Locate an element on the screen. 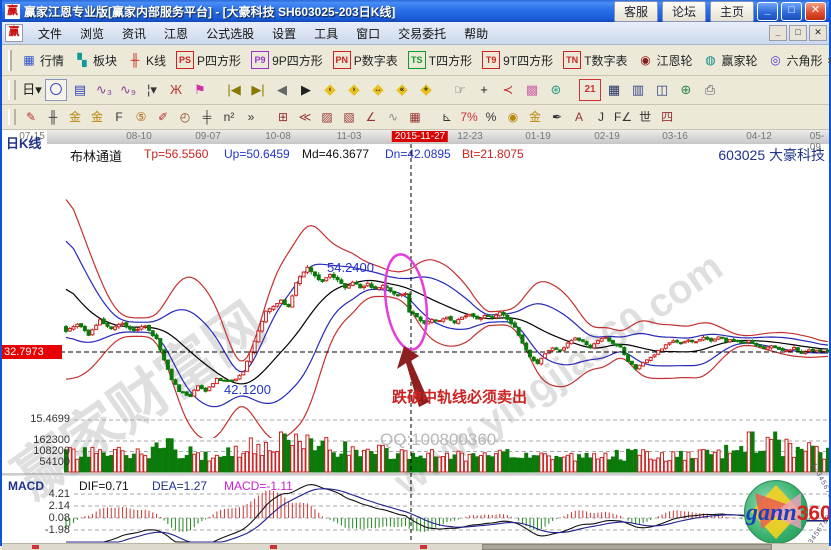 This screenshot has width=831, height=550. tool-period-daily-dropdown: 日▾ is located at coordinates (32, 89).